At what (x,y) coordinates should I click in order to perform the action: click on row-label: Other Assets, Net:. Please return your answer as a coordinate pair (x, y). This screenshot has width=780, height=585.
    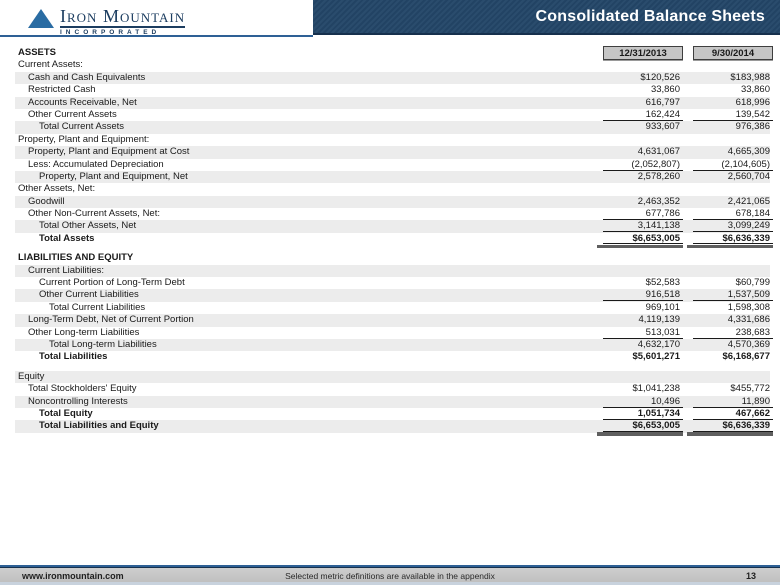
    Looking at the image, I should click on (57, 189).